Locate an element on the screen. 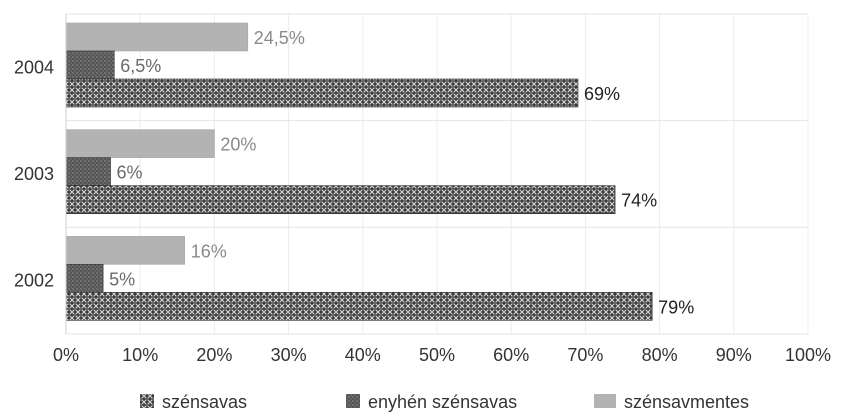 The width and height of the screenshot is (845, 416). bar-dotted-2004 is located at coordinates (90, 65).